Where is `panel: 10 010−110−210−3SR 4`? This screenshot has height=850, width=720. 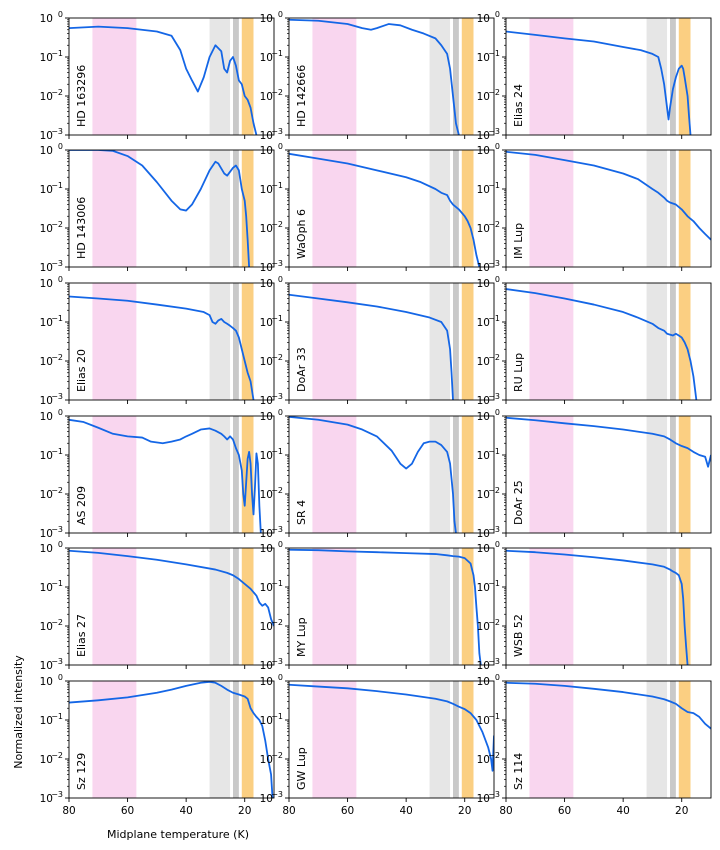
panel: 10 010−110−210−3SR 4 is located at coordinates (377, 474).